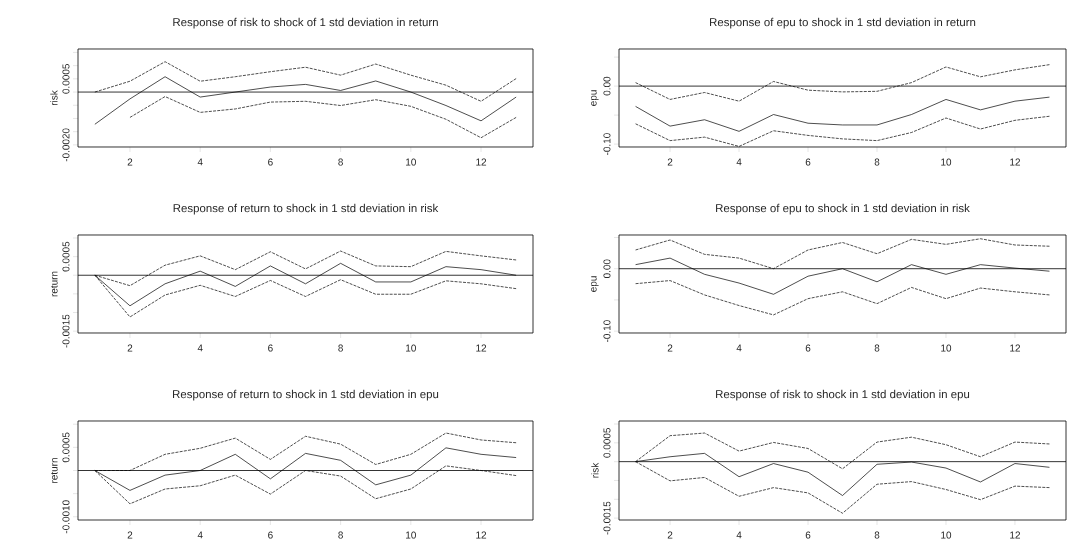 The image size is (1068, 559). Describe the element at coordinates (843, 209) in the screenshot. I see `chart-title: Response of epu to shock in 1 std deviation in risk` at that location.